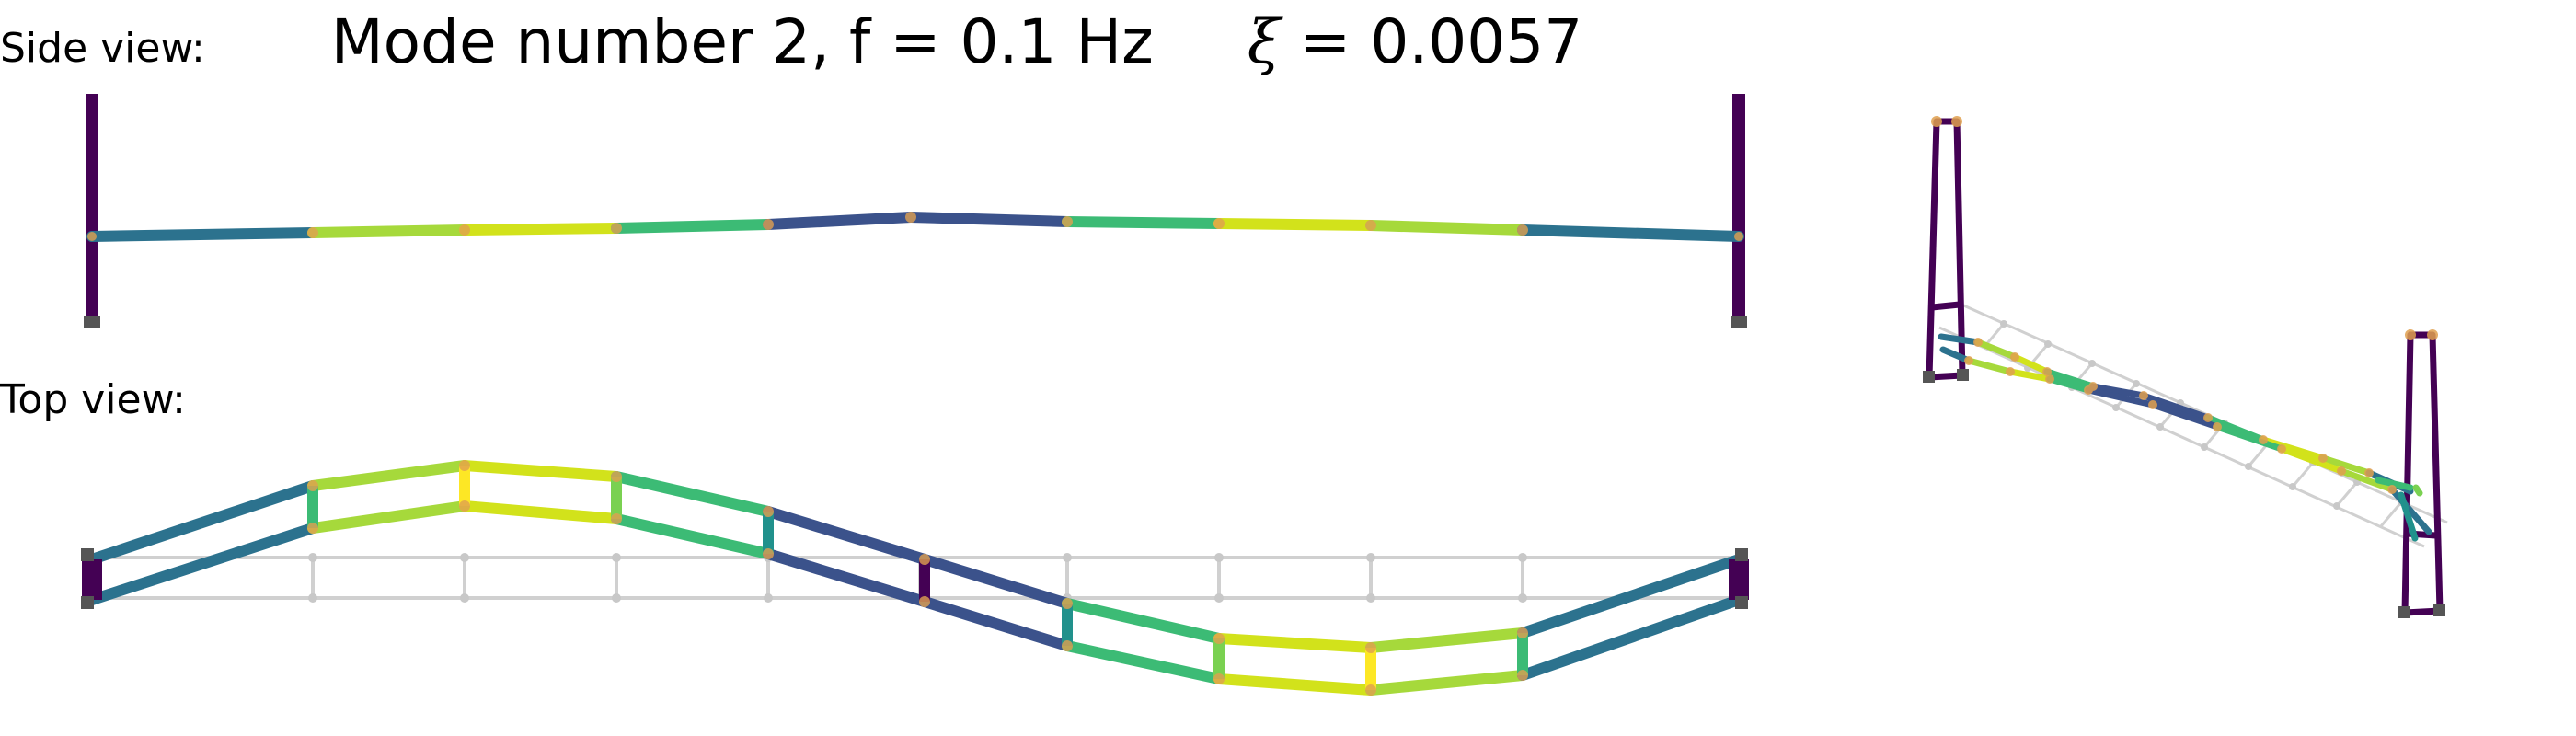  I want to click on figure-title: Mode number 2, f = 0.1 Hz ξ = 0.0057, so click(957, 42).